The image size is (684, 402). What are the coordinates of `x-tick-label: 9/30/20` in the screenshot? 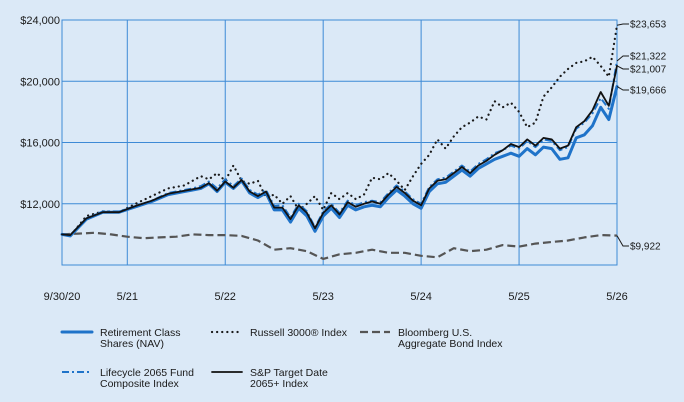 It's located at (62, 297).